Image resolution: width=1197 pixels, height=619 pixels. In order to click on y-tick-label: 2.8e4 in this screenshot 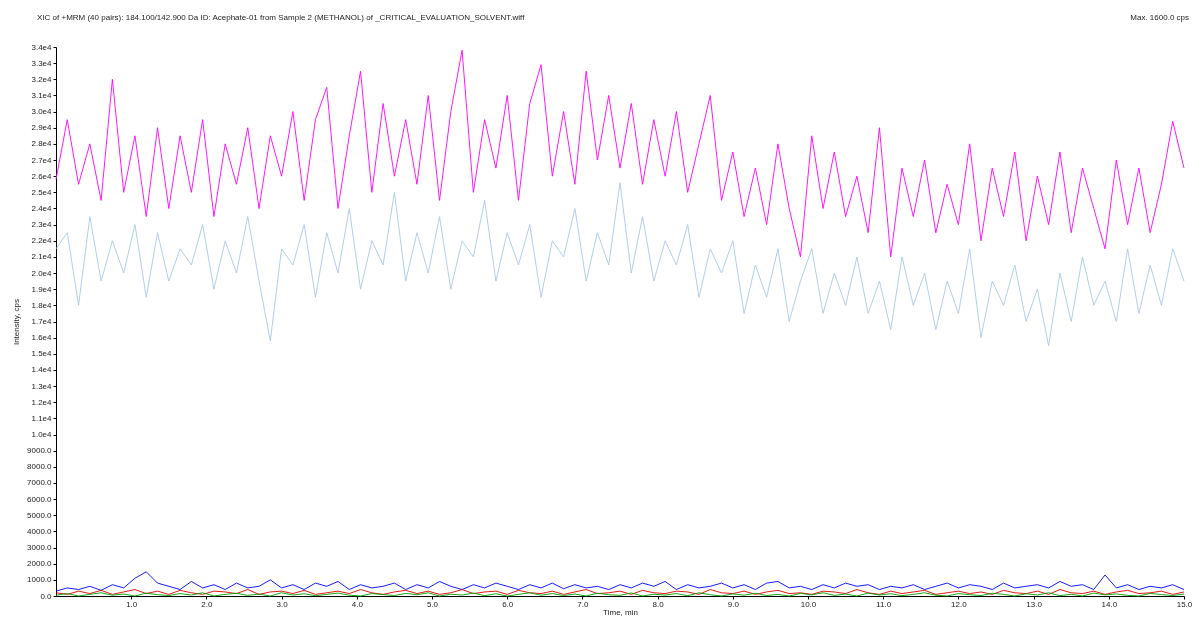, I will do `click(42, 144)`.